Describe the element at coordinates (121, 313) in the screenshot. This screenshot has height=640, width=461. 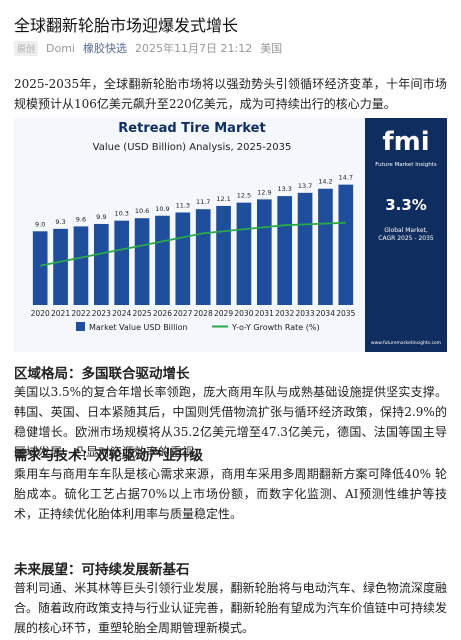
I see `x-tick-label: 2024` at that location.